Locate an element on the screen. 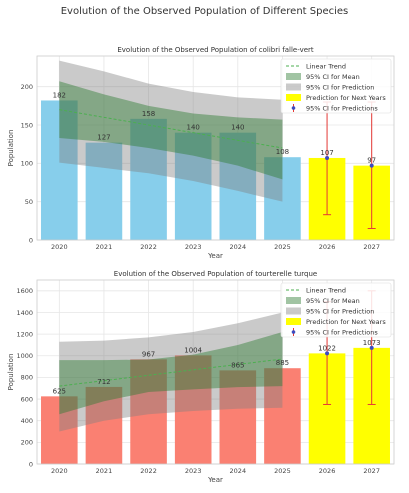  panel2-ci-mean-band is located at coordinates (171, 373).